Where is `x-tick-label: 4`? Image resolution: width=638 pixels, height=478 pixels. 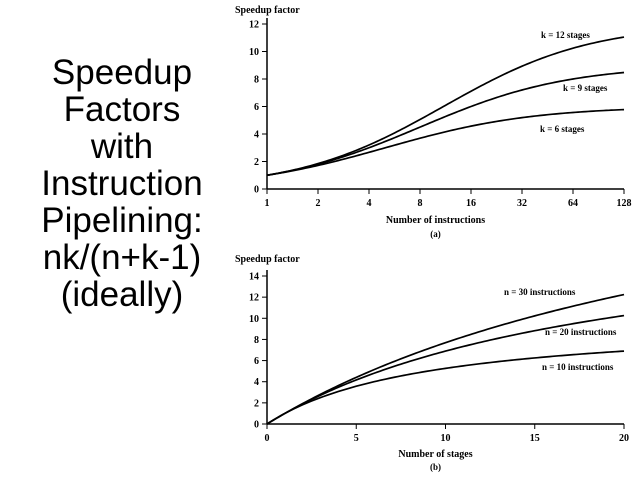 x-tick-label: 4 is located at coordinates (369, 203).